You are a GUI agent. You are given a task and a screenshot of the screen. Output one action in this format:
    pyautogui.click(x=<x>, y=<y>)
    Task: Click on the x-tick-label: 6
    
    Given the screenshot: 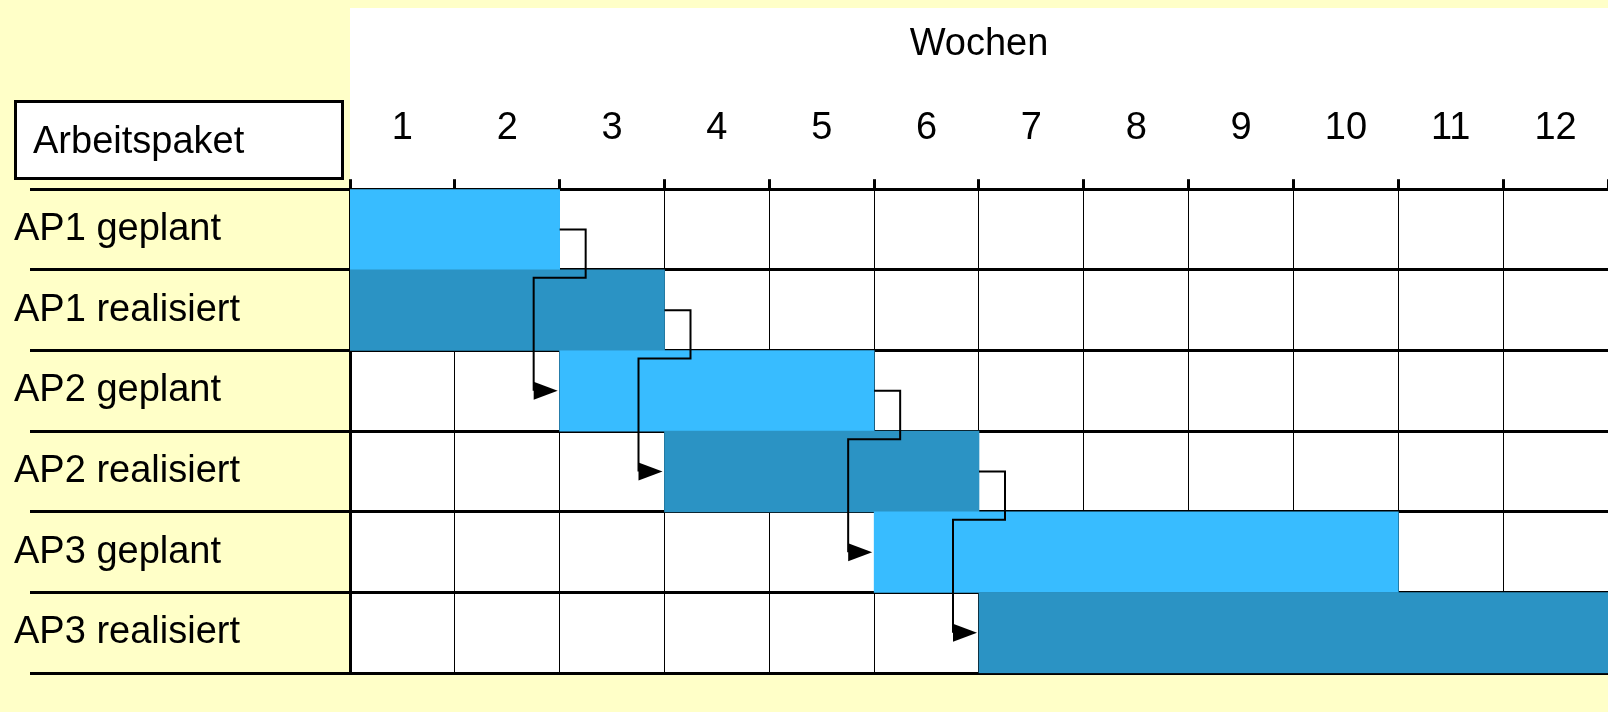 What is the action you would take?
    pyautogui.click(x=927, y=125)
    